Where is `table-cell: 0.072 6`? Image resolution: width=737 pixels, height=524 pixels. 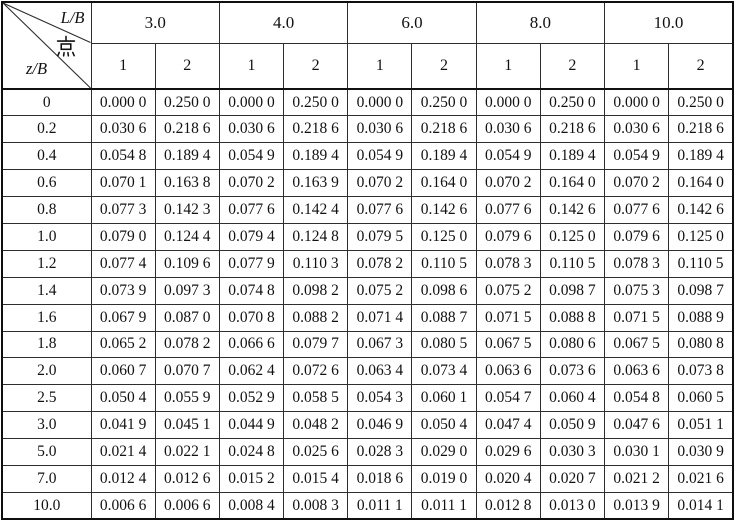
table-cell: 0.072 6 is located at coordinates (316, 371).